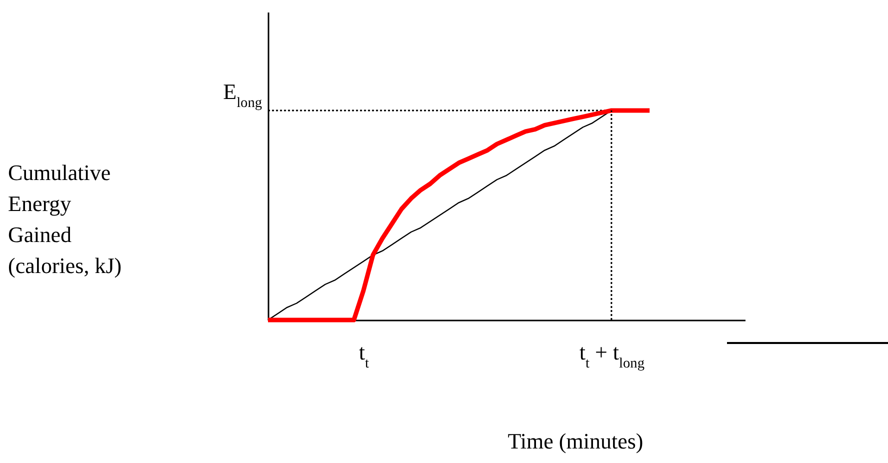 The image size is (888, 463). Describe the element at coordinates (242, 95) in the screenshot. I see `text: E$_{long}$` at that location.